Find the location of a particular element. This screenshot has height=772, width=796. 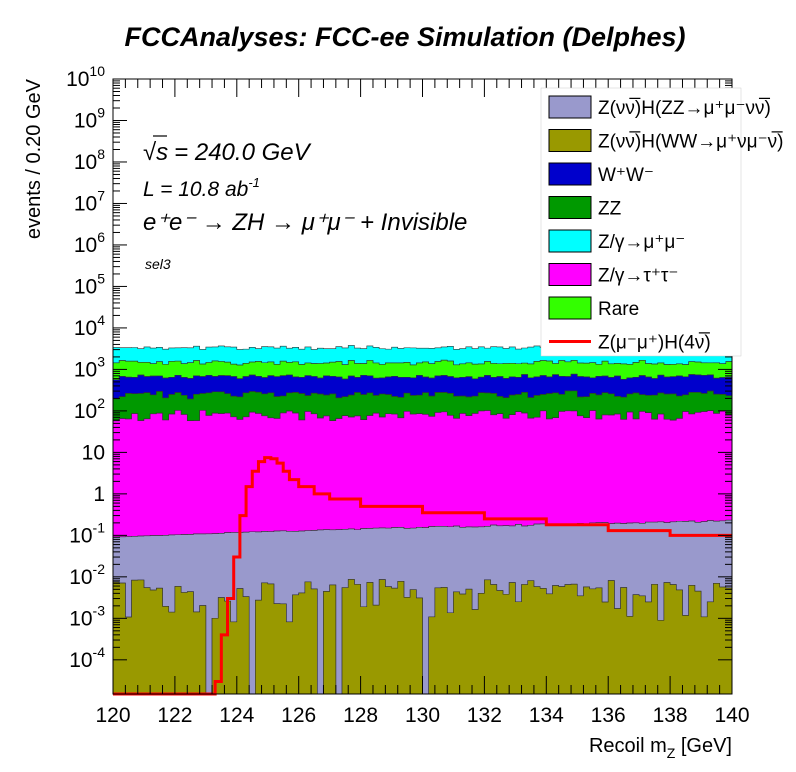

luminosity-text: L = 10.8 ab is located at coordinates (196, 189).